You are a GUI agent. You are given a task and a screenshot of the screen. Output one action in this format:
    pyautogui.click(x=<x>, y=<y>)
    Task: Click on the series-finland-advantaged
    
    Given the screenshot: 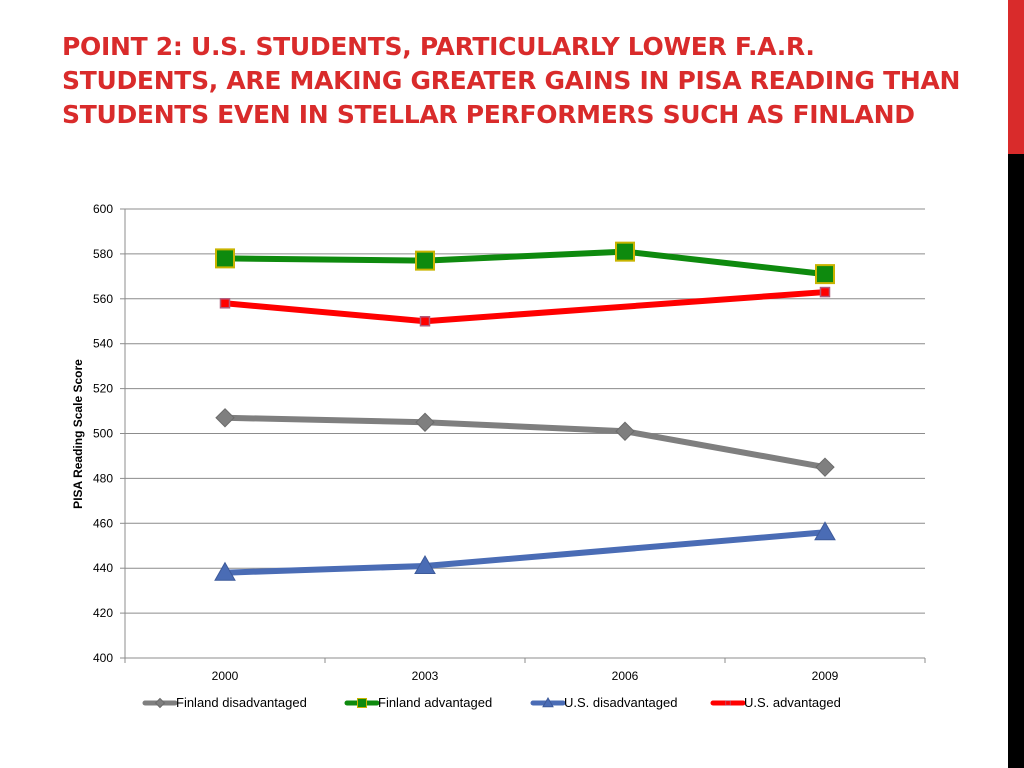 What is the action you would take?
    pyautogui.click(x=525, y=263)
    